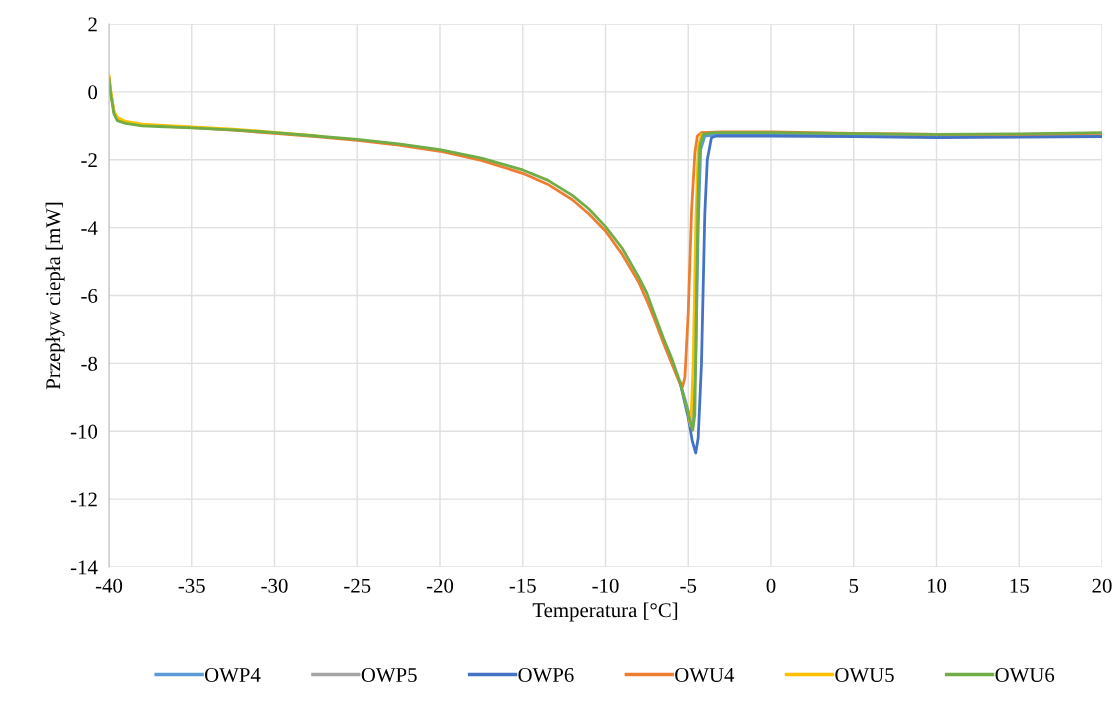 This screenshot has height=725, width=1118. Describe the element at coordinates (274, 585) in the screenshot. I see `x-tick-label: -30` at that location.